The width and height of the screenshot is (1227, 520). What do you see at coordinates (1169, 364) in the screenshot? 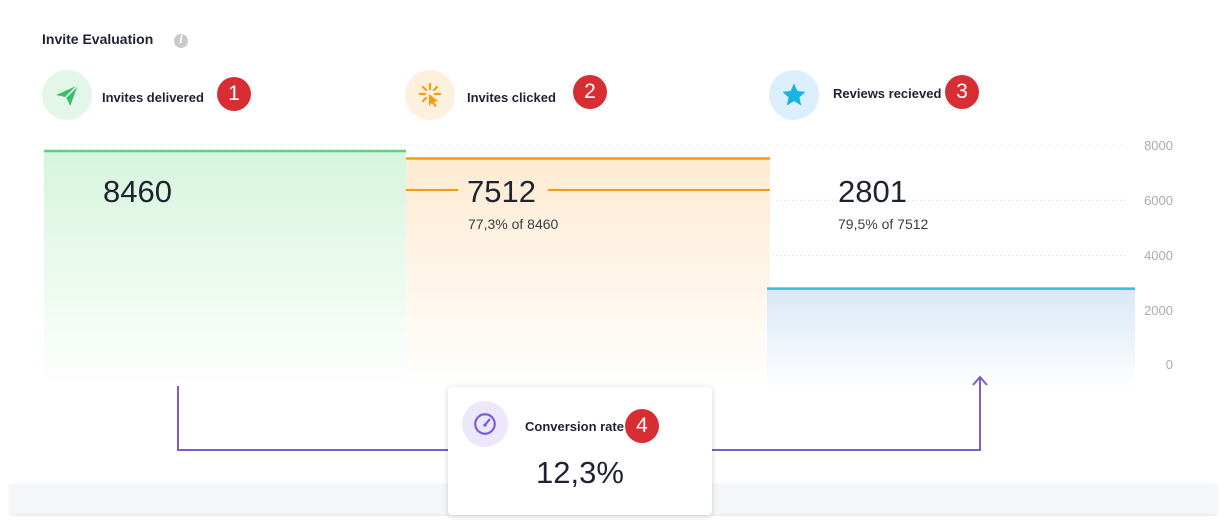
I see `y-tick-0: 0` at bounding box center [1169, 364].